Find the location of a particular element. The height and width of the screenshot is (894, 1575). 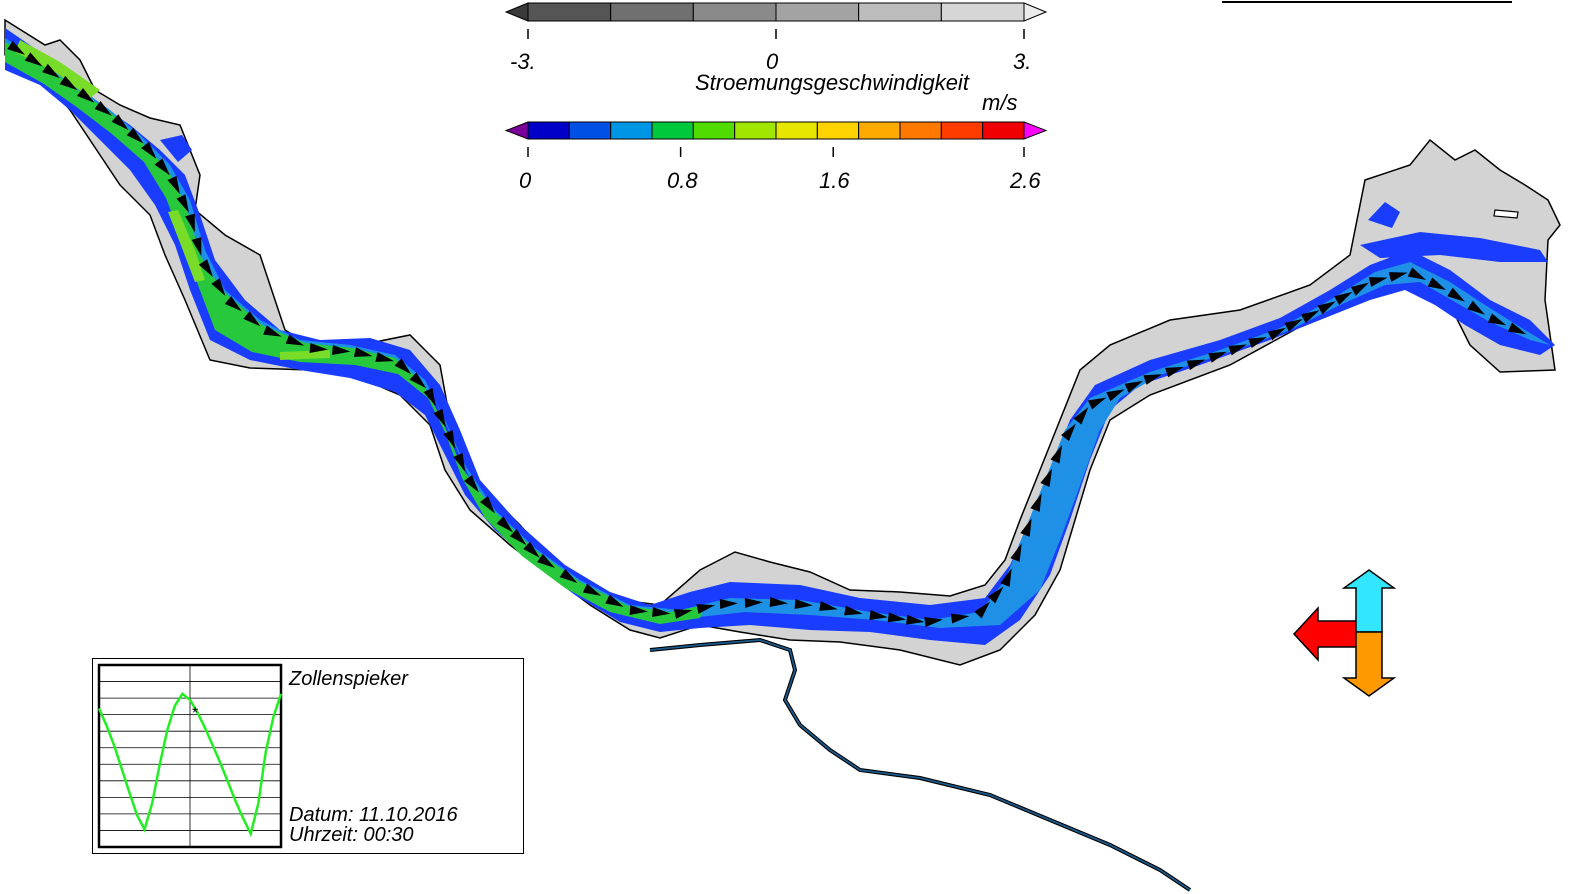

velocity-legend-title: Stroemungsgeschwindigkeit is located at coordinates (832, 82).